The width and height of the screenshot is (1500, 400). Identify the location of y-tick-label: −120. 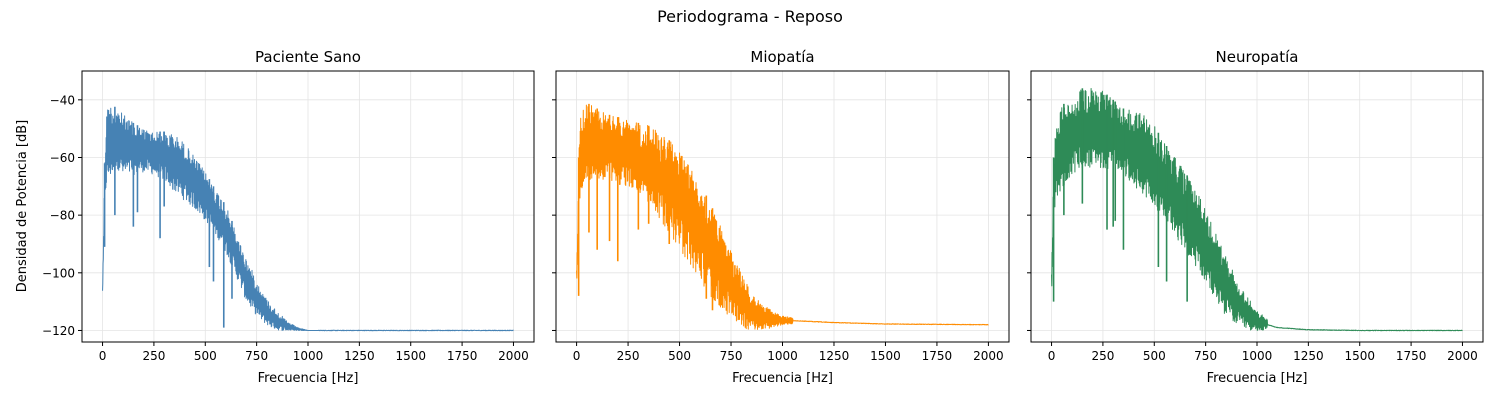
(58, 331).